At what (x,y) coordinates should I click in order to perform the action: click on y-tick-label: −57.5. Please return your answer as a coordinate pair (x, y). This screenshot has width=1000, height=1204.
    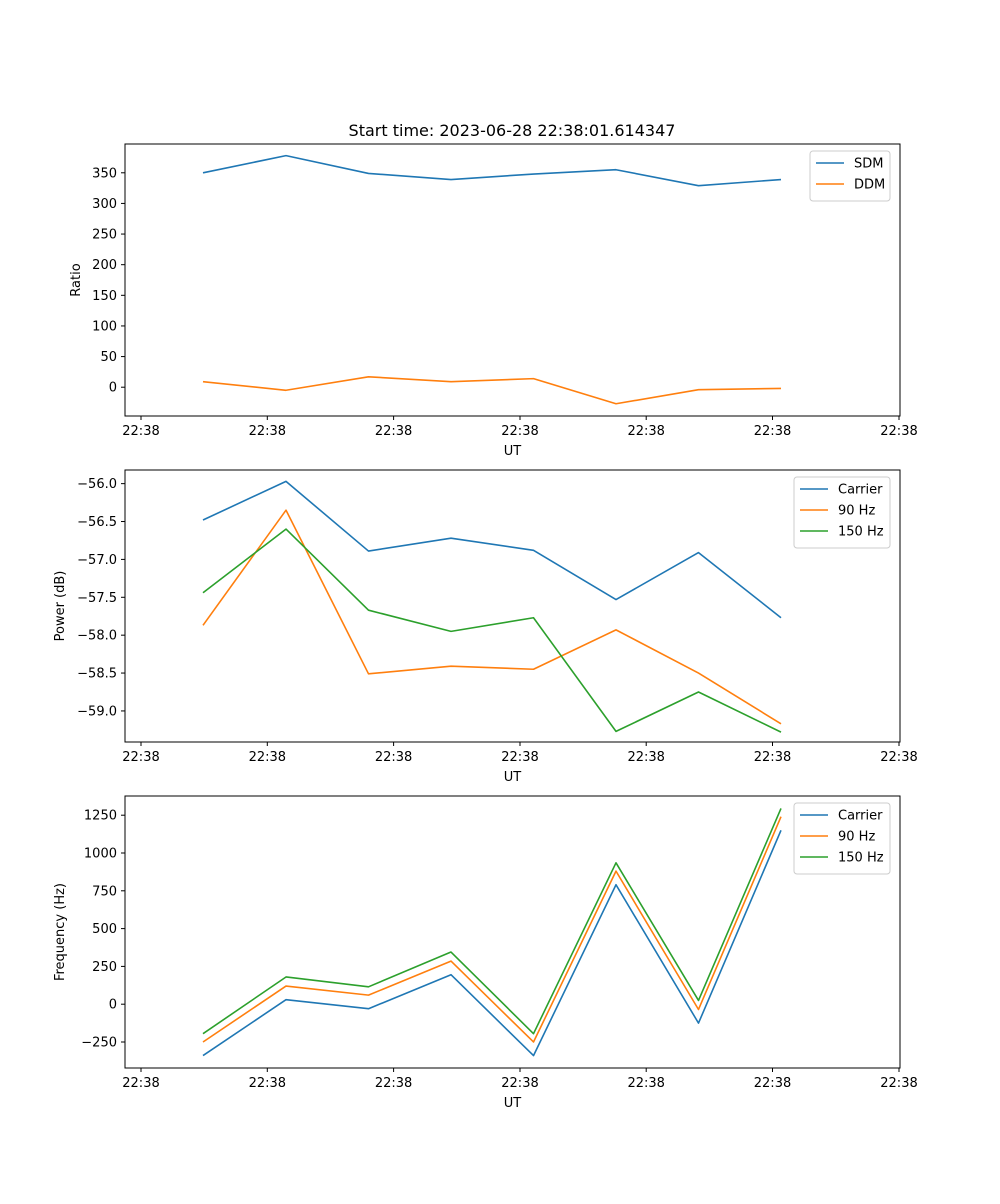
    Looking at the image, I should click on (97, 598).